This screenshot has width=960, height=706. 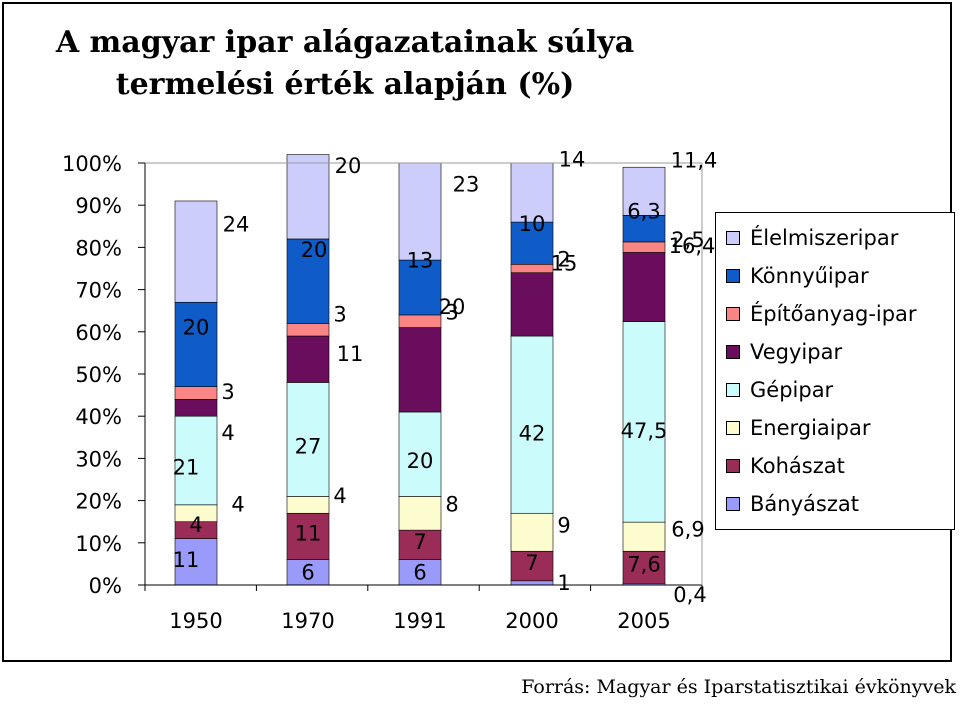 I want to click on bar-konnyuipar-1950, so click(x=196, y=344).